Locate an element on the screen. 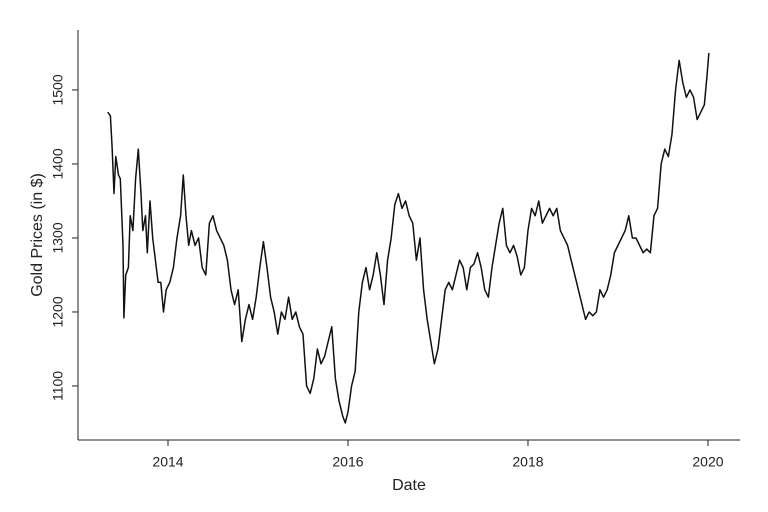 The image size is (768, 512). y-axis-title: Gold Prices (in $) is located at coordinates (37, 235).